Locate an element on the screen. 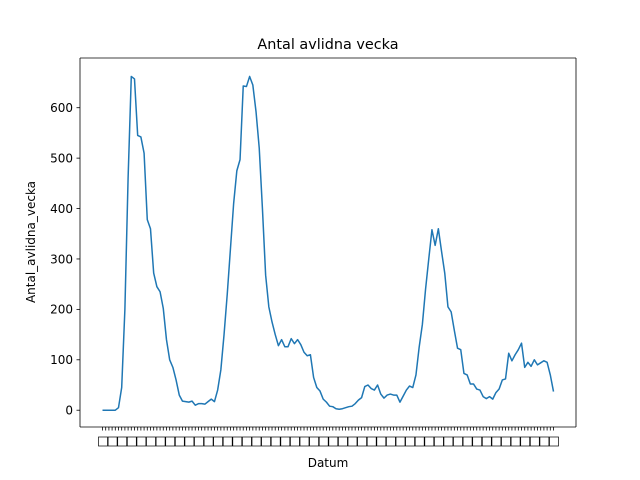  x-axis-ticks is located at coordinates (328, 437).